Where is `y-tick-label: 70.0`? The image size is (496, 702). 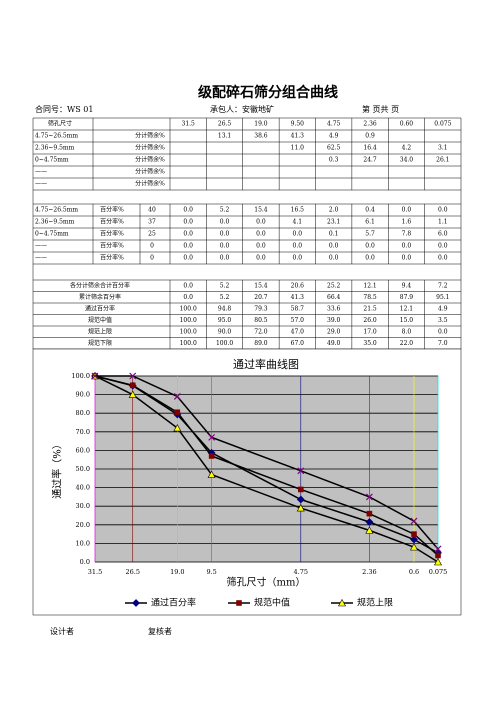
y-tick-label: 70.0 is located at coordinates (83, 432).